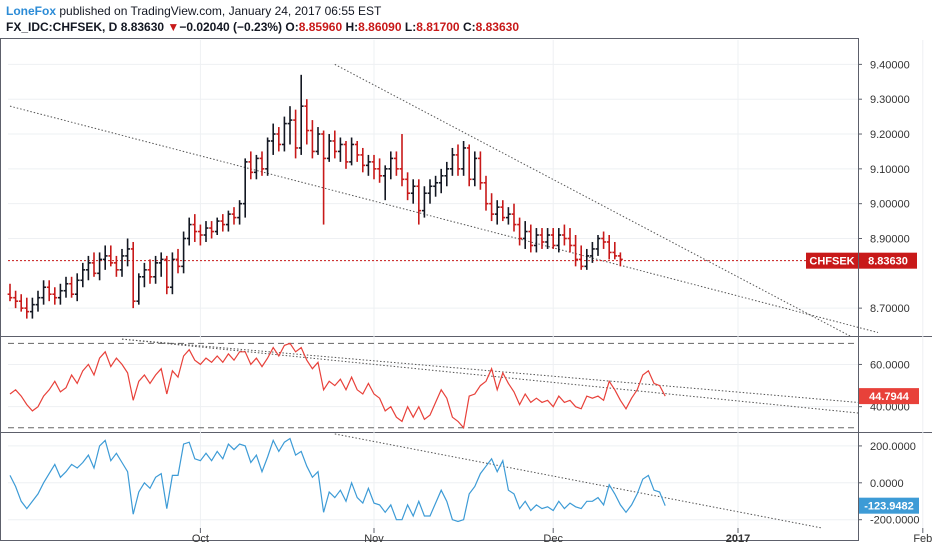  Describe the element at coordinates (890, 205) in the screenshot. I see `y-tick-label: 9.00000` at that location.